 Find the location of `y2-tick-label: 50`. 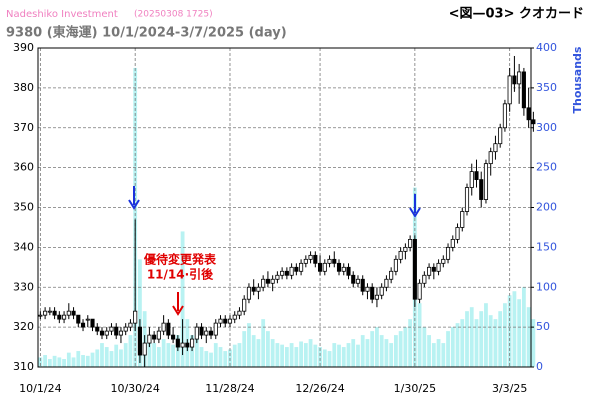

y2-tick-label: 50 is located at coordinates (543, 326).